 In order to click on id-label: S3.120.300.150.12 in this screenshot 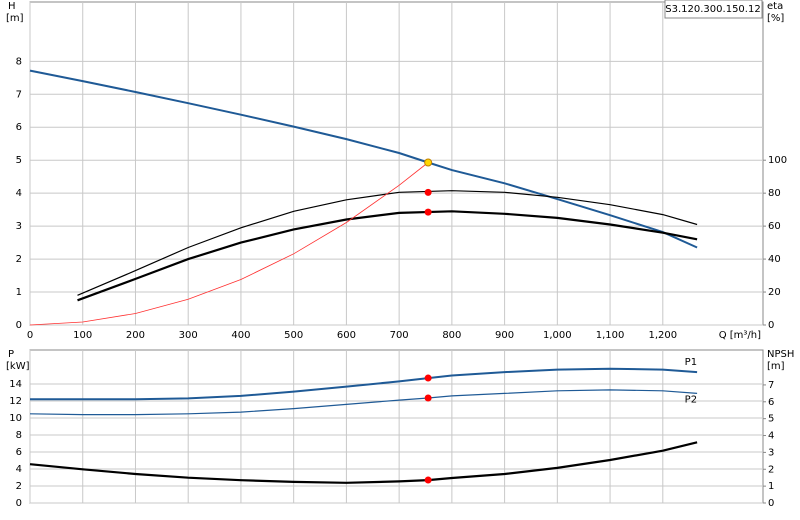, I will do `click(712, 9)`.